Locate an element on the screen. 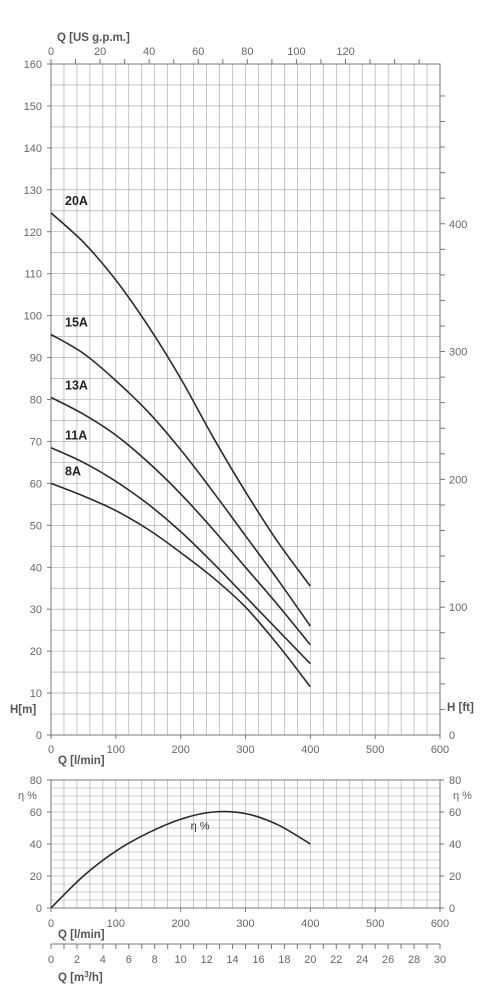 The width and height of the screenshot is (494, 999). y-tick-label: 70 is located at coordinates (36, 442).